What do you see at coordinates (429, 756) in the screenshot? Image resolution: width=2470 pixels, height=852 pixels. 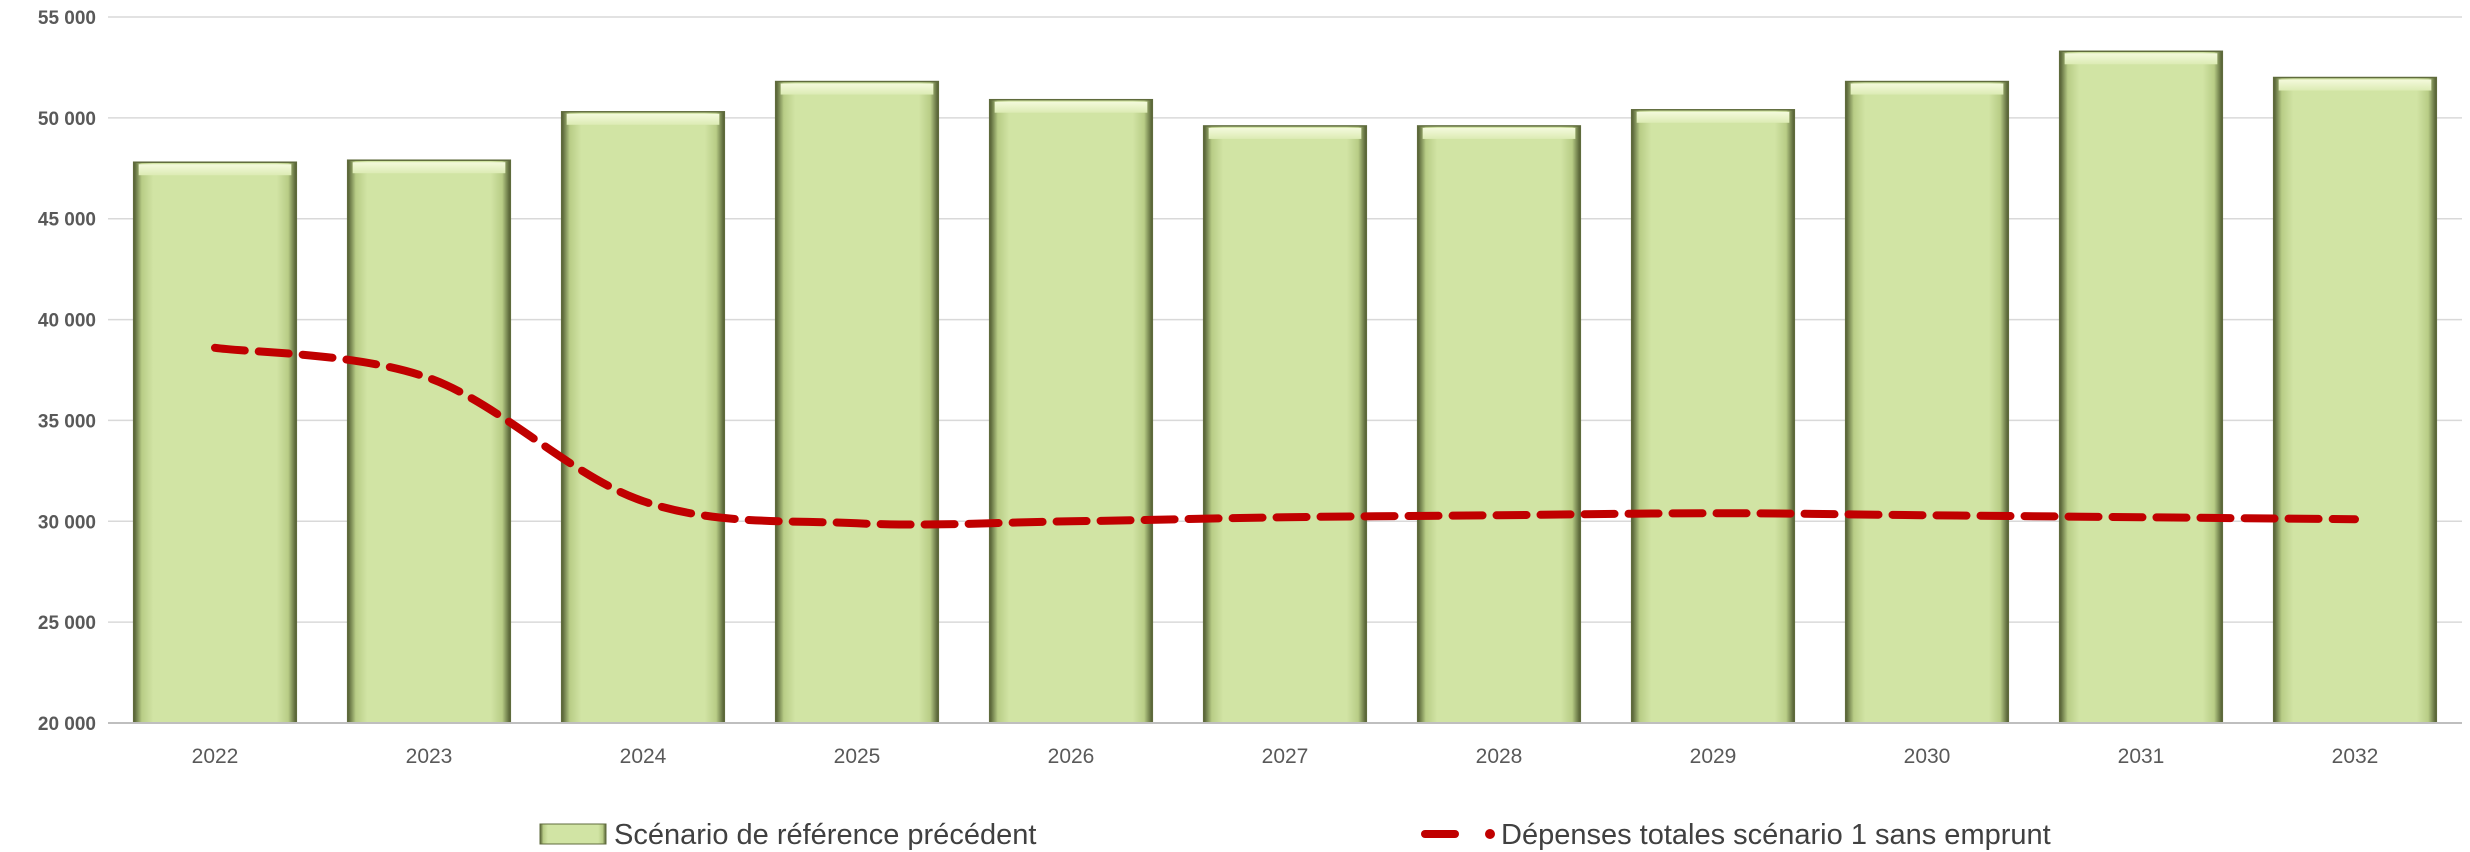 I see `x-tick-label: 2023` at bounding box center [429, 756].